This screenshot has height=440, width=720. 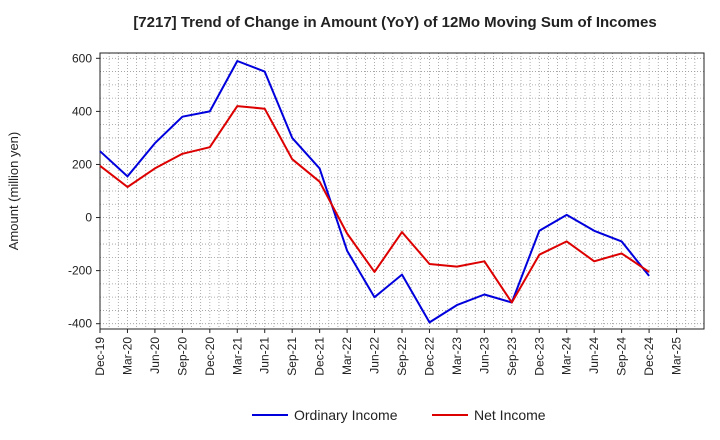 I want to click on x-tick-label: Dec-21, so click(x=320, y=356).